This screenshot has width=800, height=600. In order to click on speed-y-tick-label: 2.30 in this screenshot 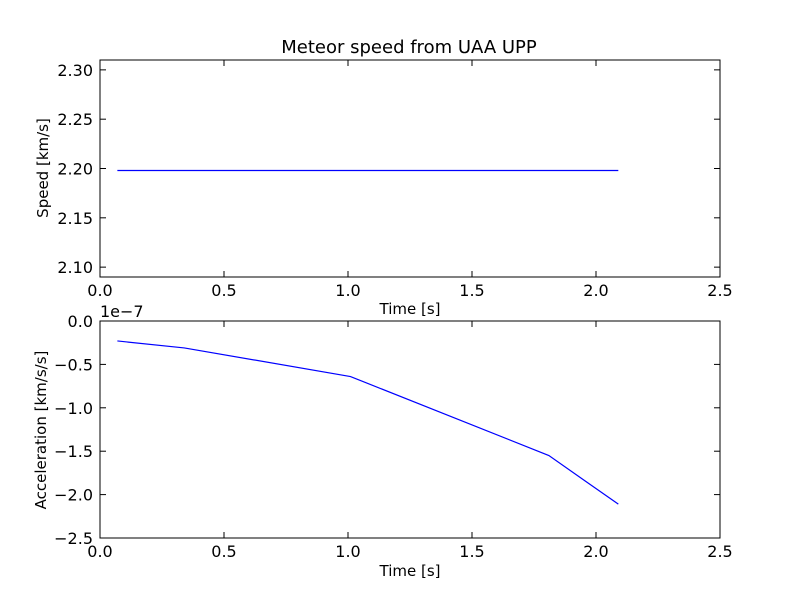, I will do `click(75, 70)`.